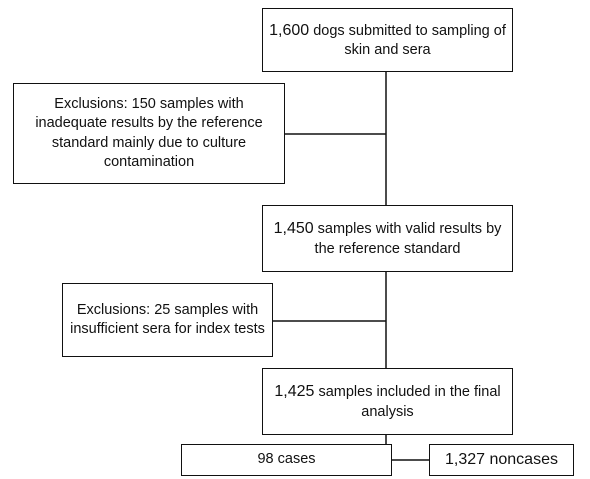 This screenshot has width=590, height=479. I want to click on noncases-box: 1,327 noncases, so click(501, 460).